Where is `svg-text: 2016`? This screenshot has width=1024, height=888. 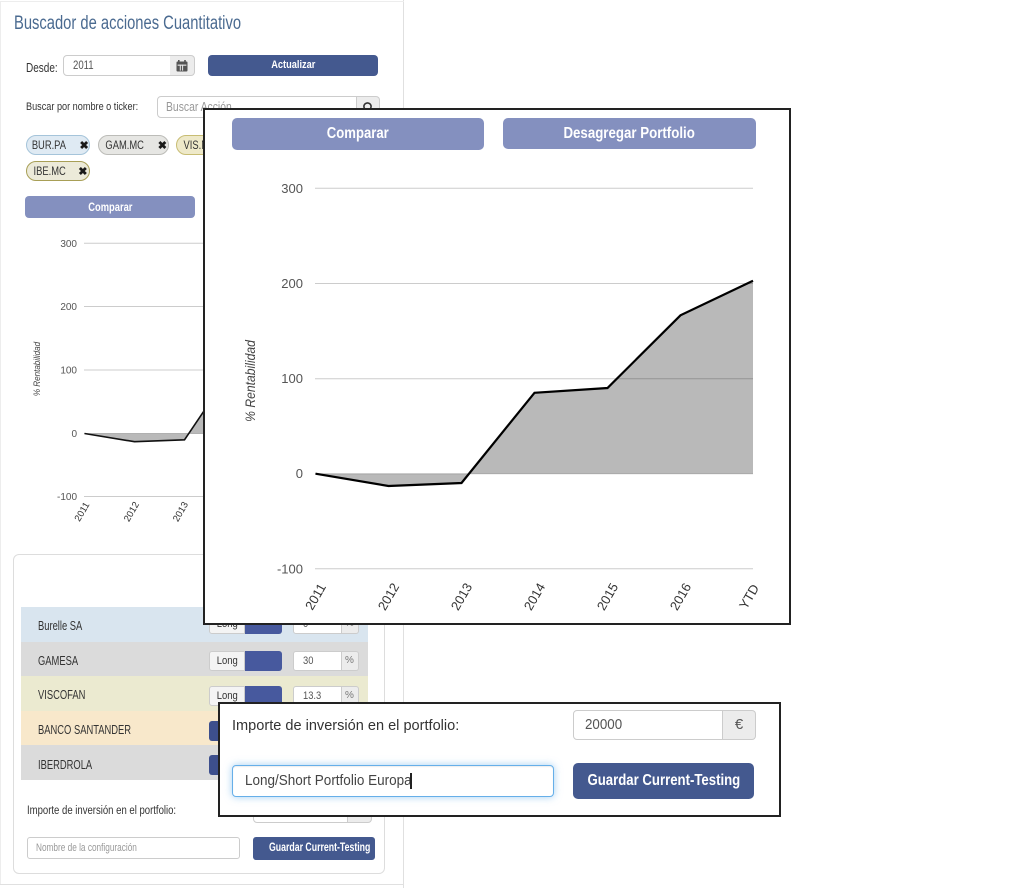
svg-text: 2016 is located at coordinates (680, 596).